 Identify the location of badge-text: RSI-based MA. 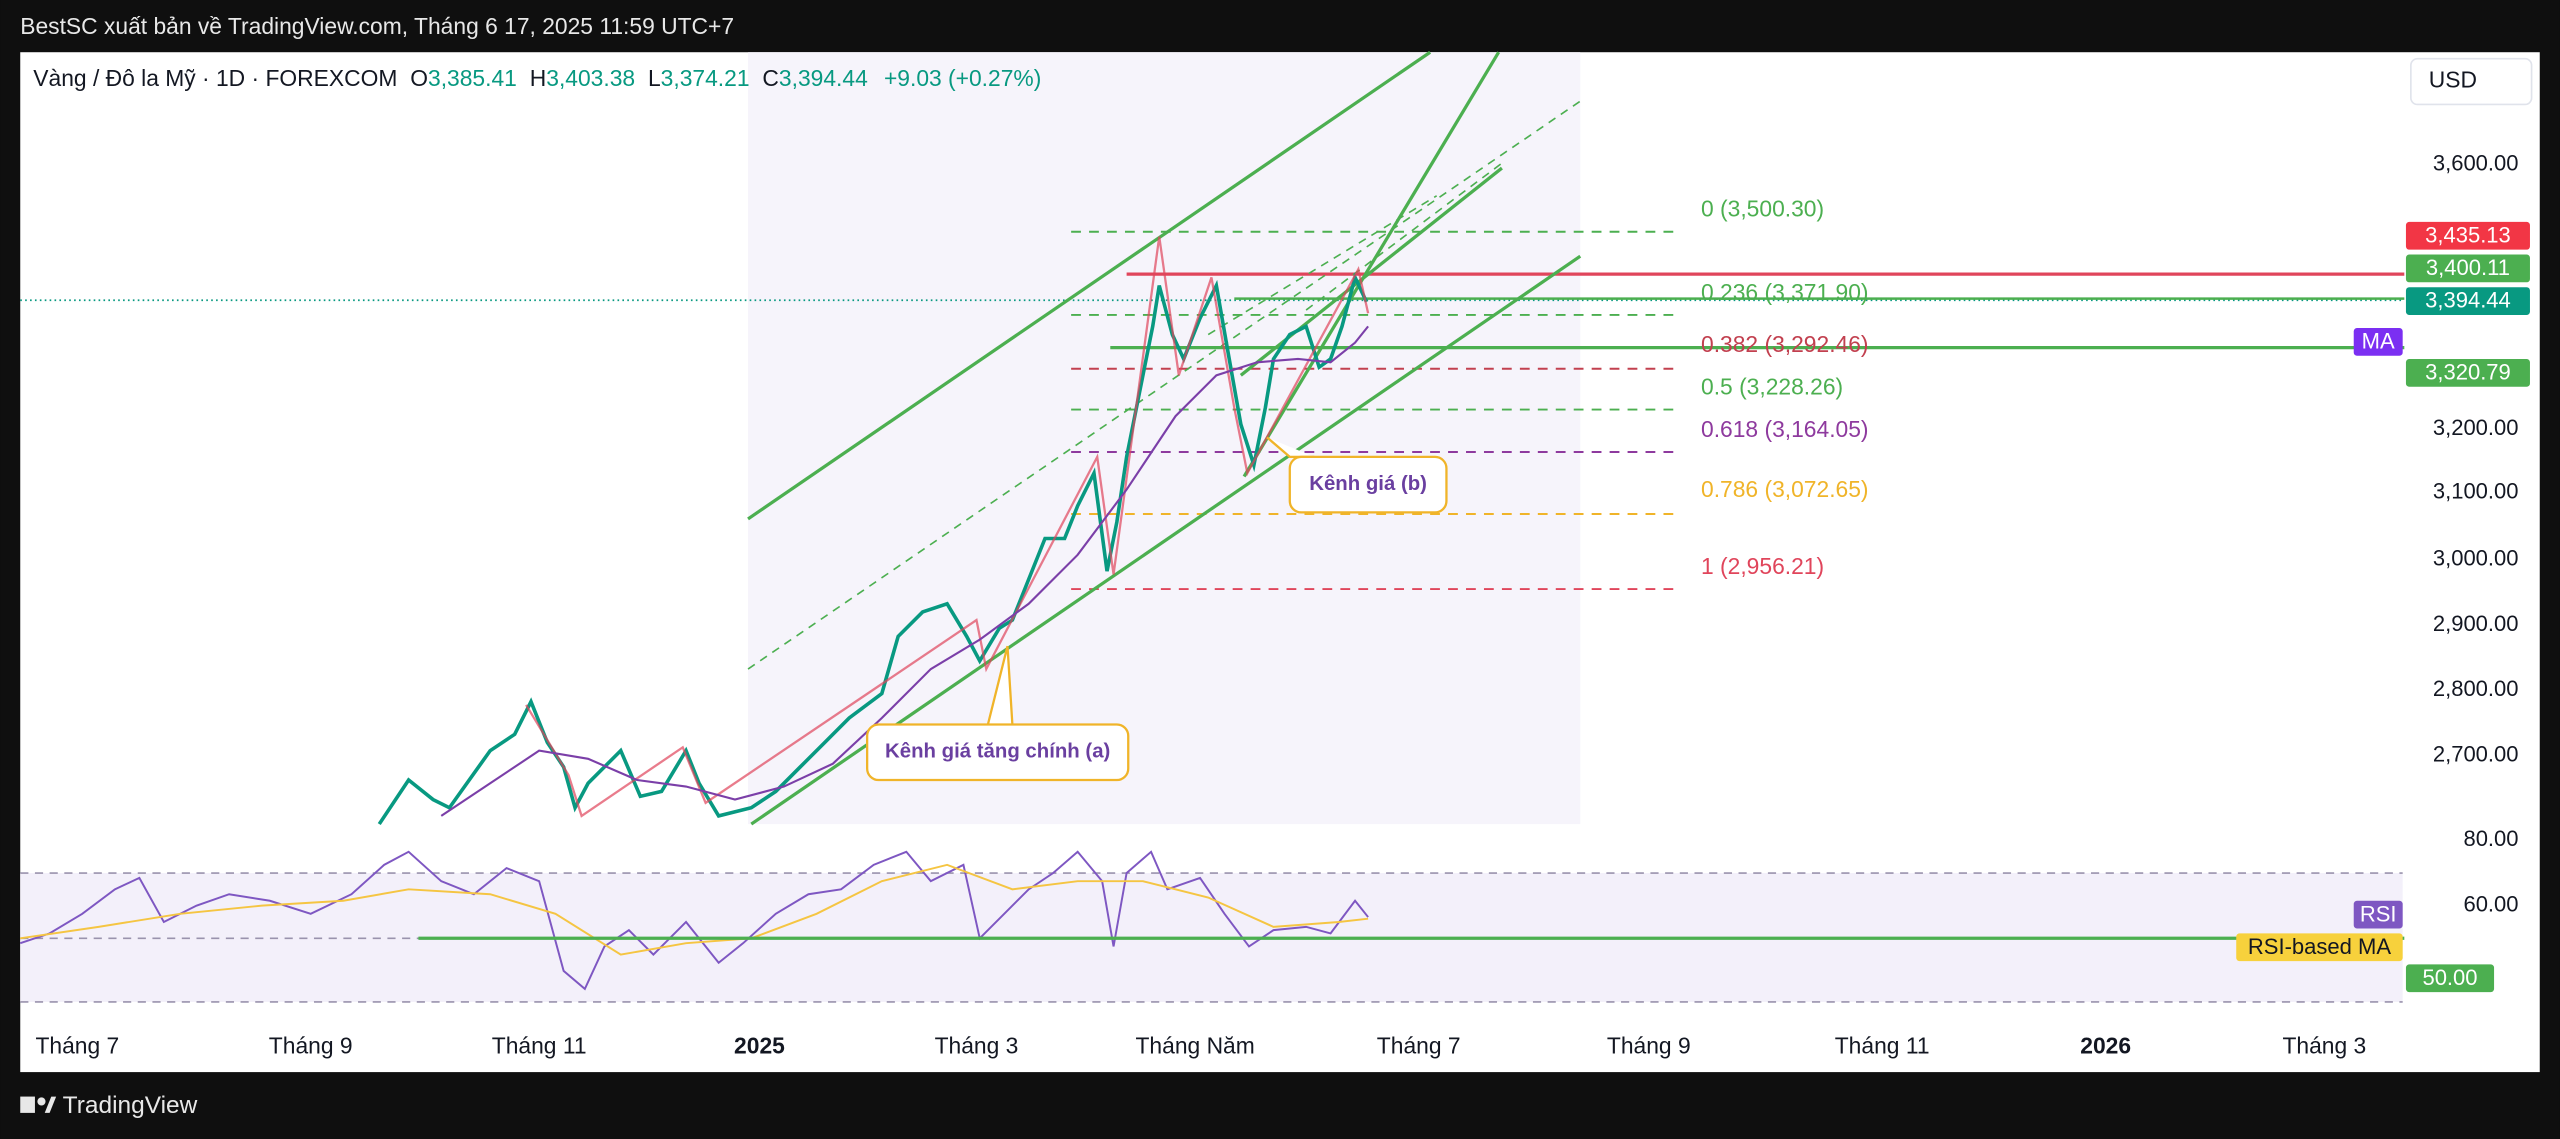
(2319, 946).